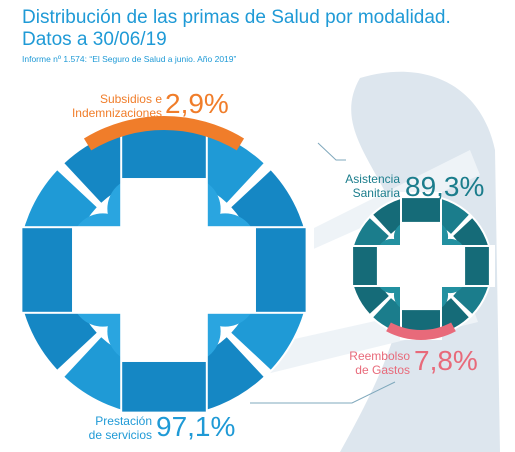 This screenshot has width=515, height=452. What do you see at coordinates (331, 151) in the screenshot?
I see `asistencia-leader-line` at bounding box center [331, 151].